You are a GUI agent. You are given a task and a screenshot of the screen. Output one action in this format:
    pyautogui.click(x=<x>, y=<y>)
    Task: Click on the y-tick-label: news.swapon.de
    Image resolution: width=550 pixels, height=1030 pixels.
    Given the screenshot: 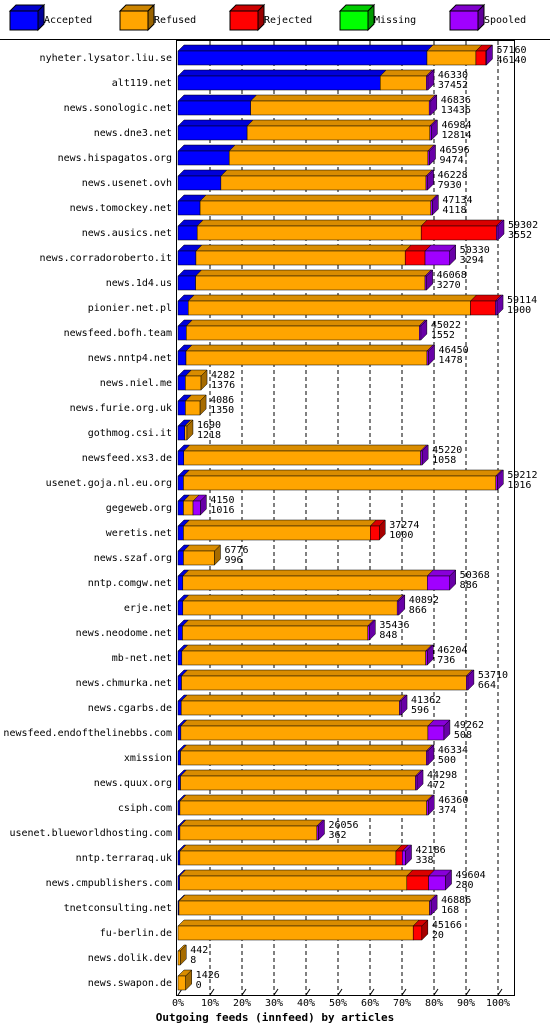 What is the action you would take?
    pyautogui.click(x=130, y=983)
    